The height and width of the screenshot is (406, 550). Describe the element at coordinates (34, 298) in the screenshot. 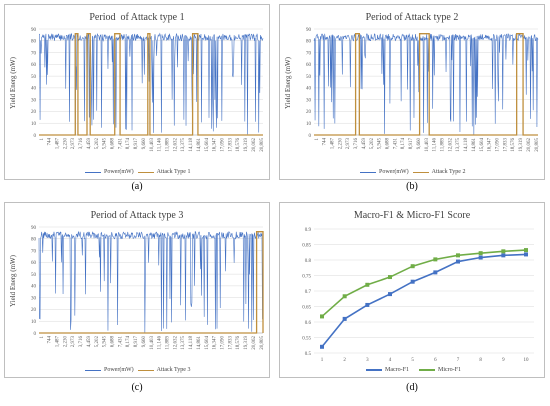

I see `y-tick-label: 30` at that location.